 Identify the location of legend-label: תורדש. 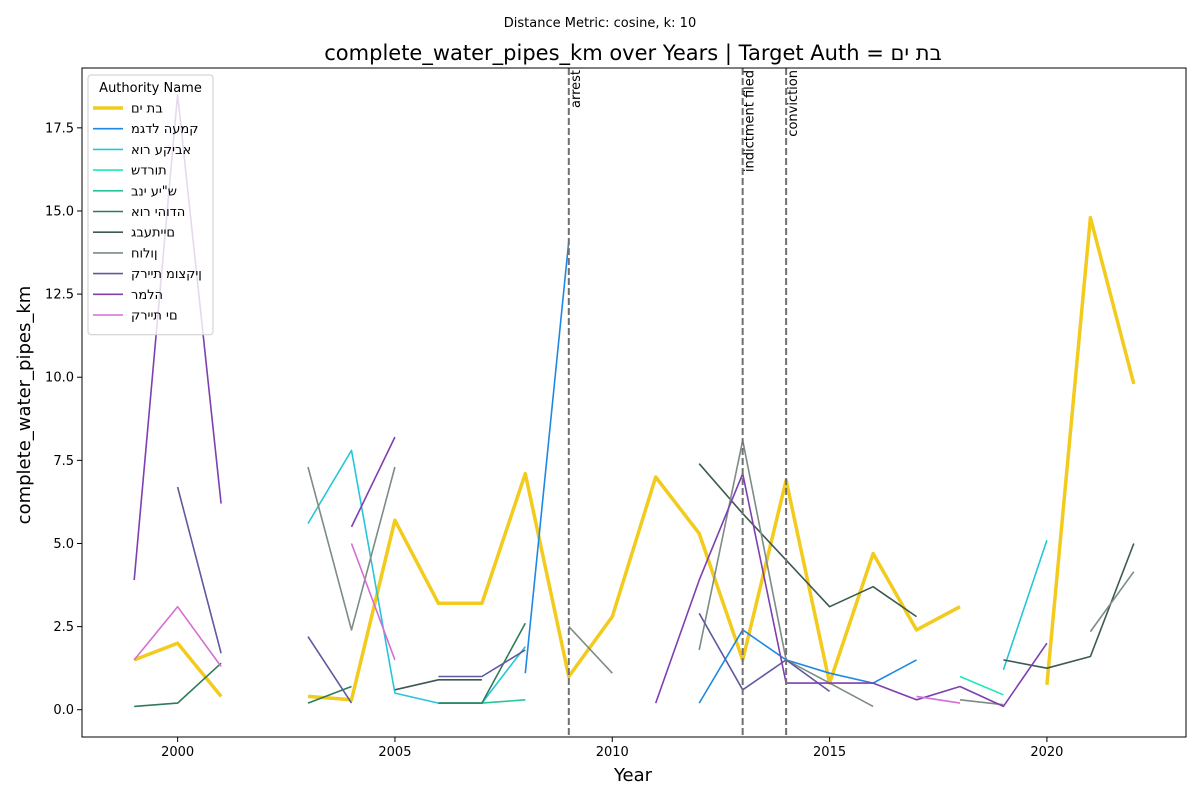
(149, 171).